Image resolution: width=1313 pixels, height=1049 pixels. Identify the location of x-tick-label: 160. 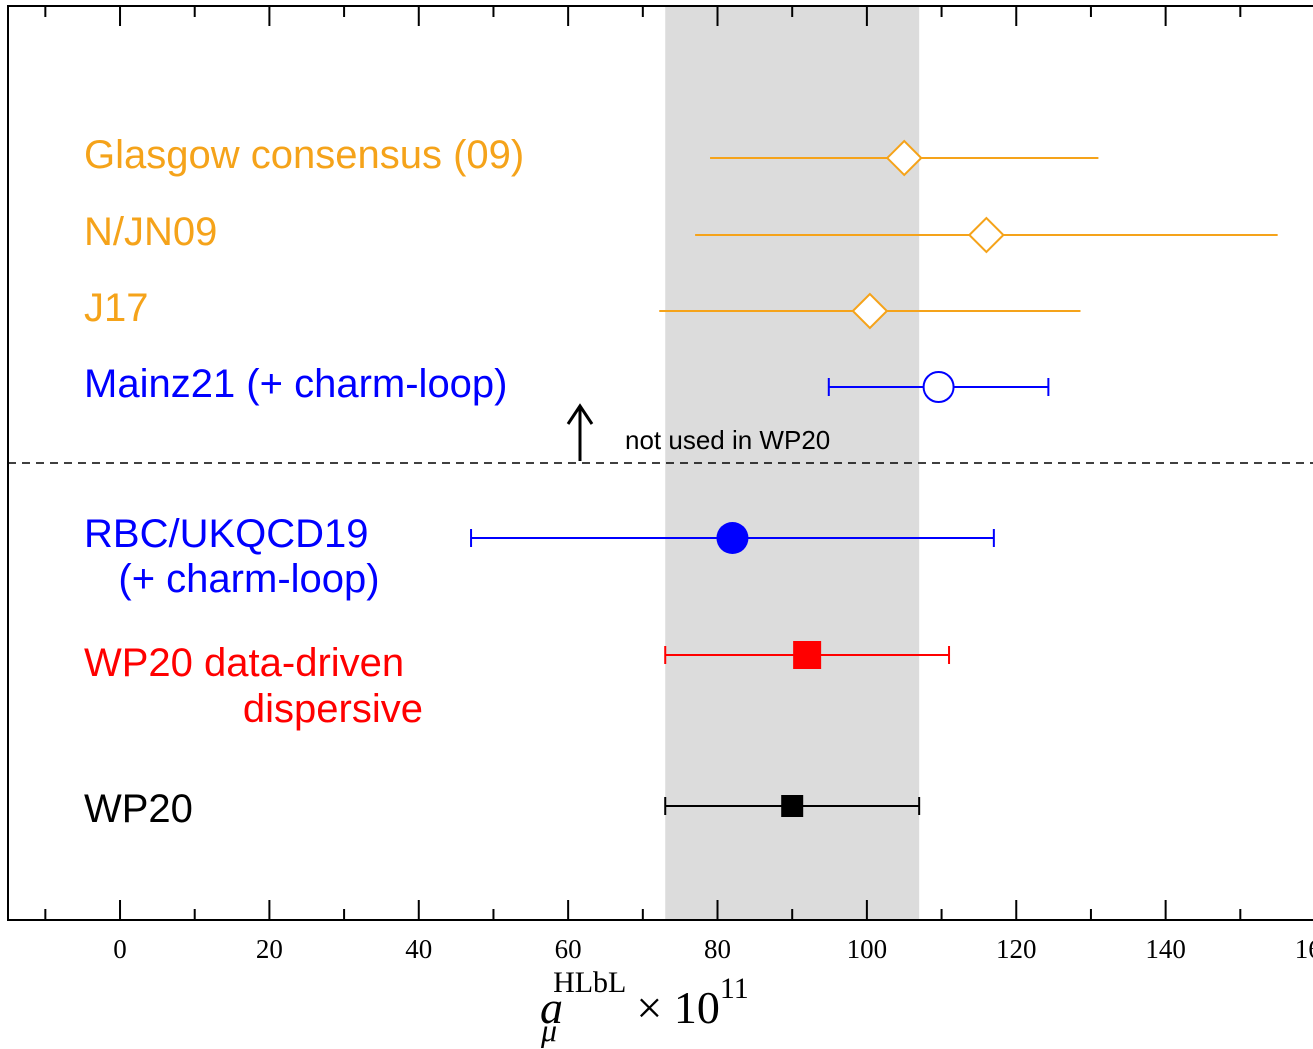
(1304, 949).